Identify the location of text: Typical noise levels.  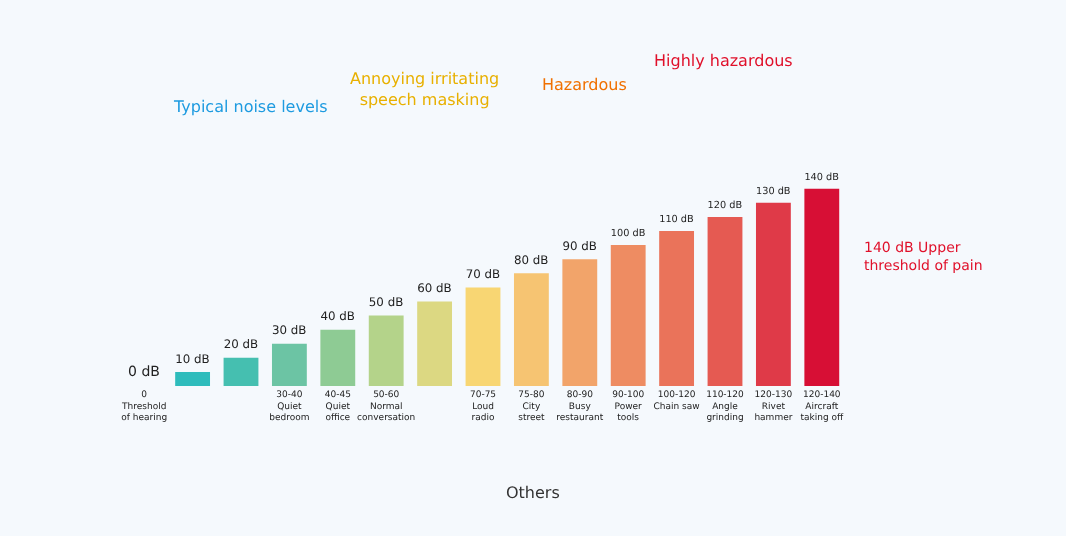
(250, 107).